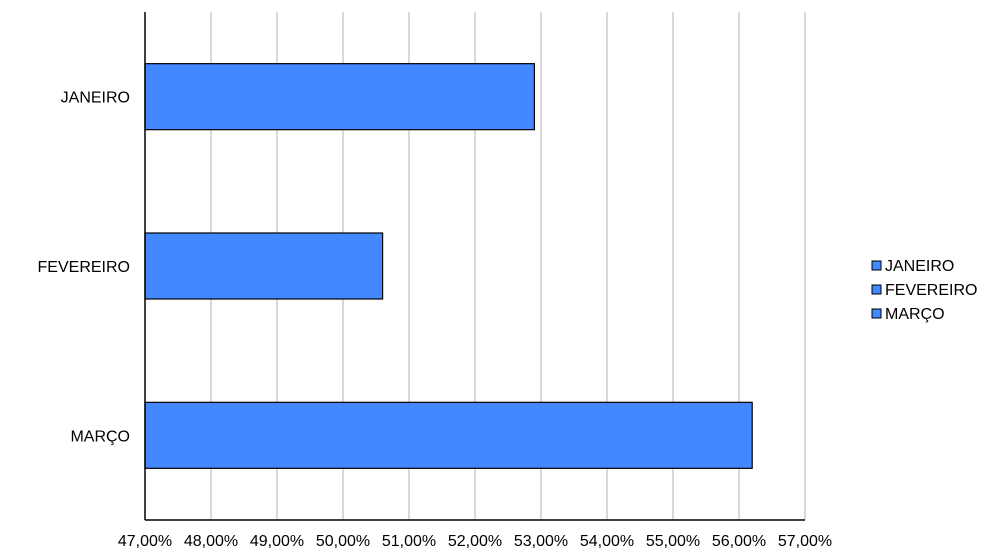 The width and height of the screenshot is (1006, 554). What do you see at coordinates (409, 541) in the screenshot?
I see `x-tick-label: 51,00%` at bounding box center [409, 541].